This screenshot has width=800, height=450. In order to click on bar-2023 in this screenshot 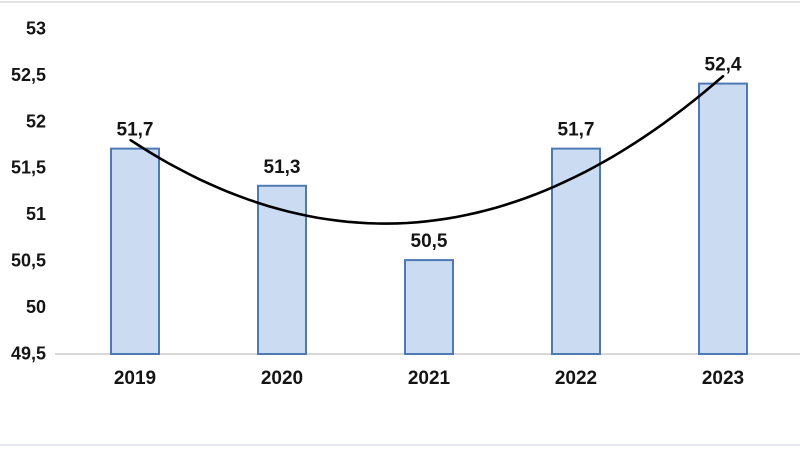, I will do `click(723, 218)`.